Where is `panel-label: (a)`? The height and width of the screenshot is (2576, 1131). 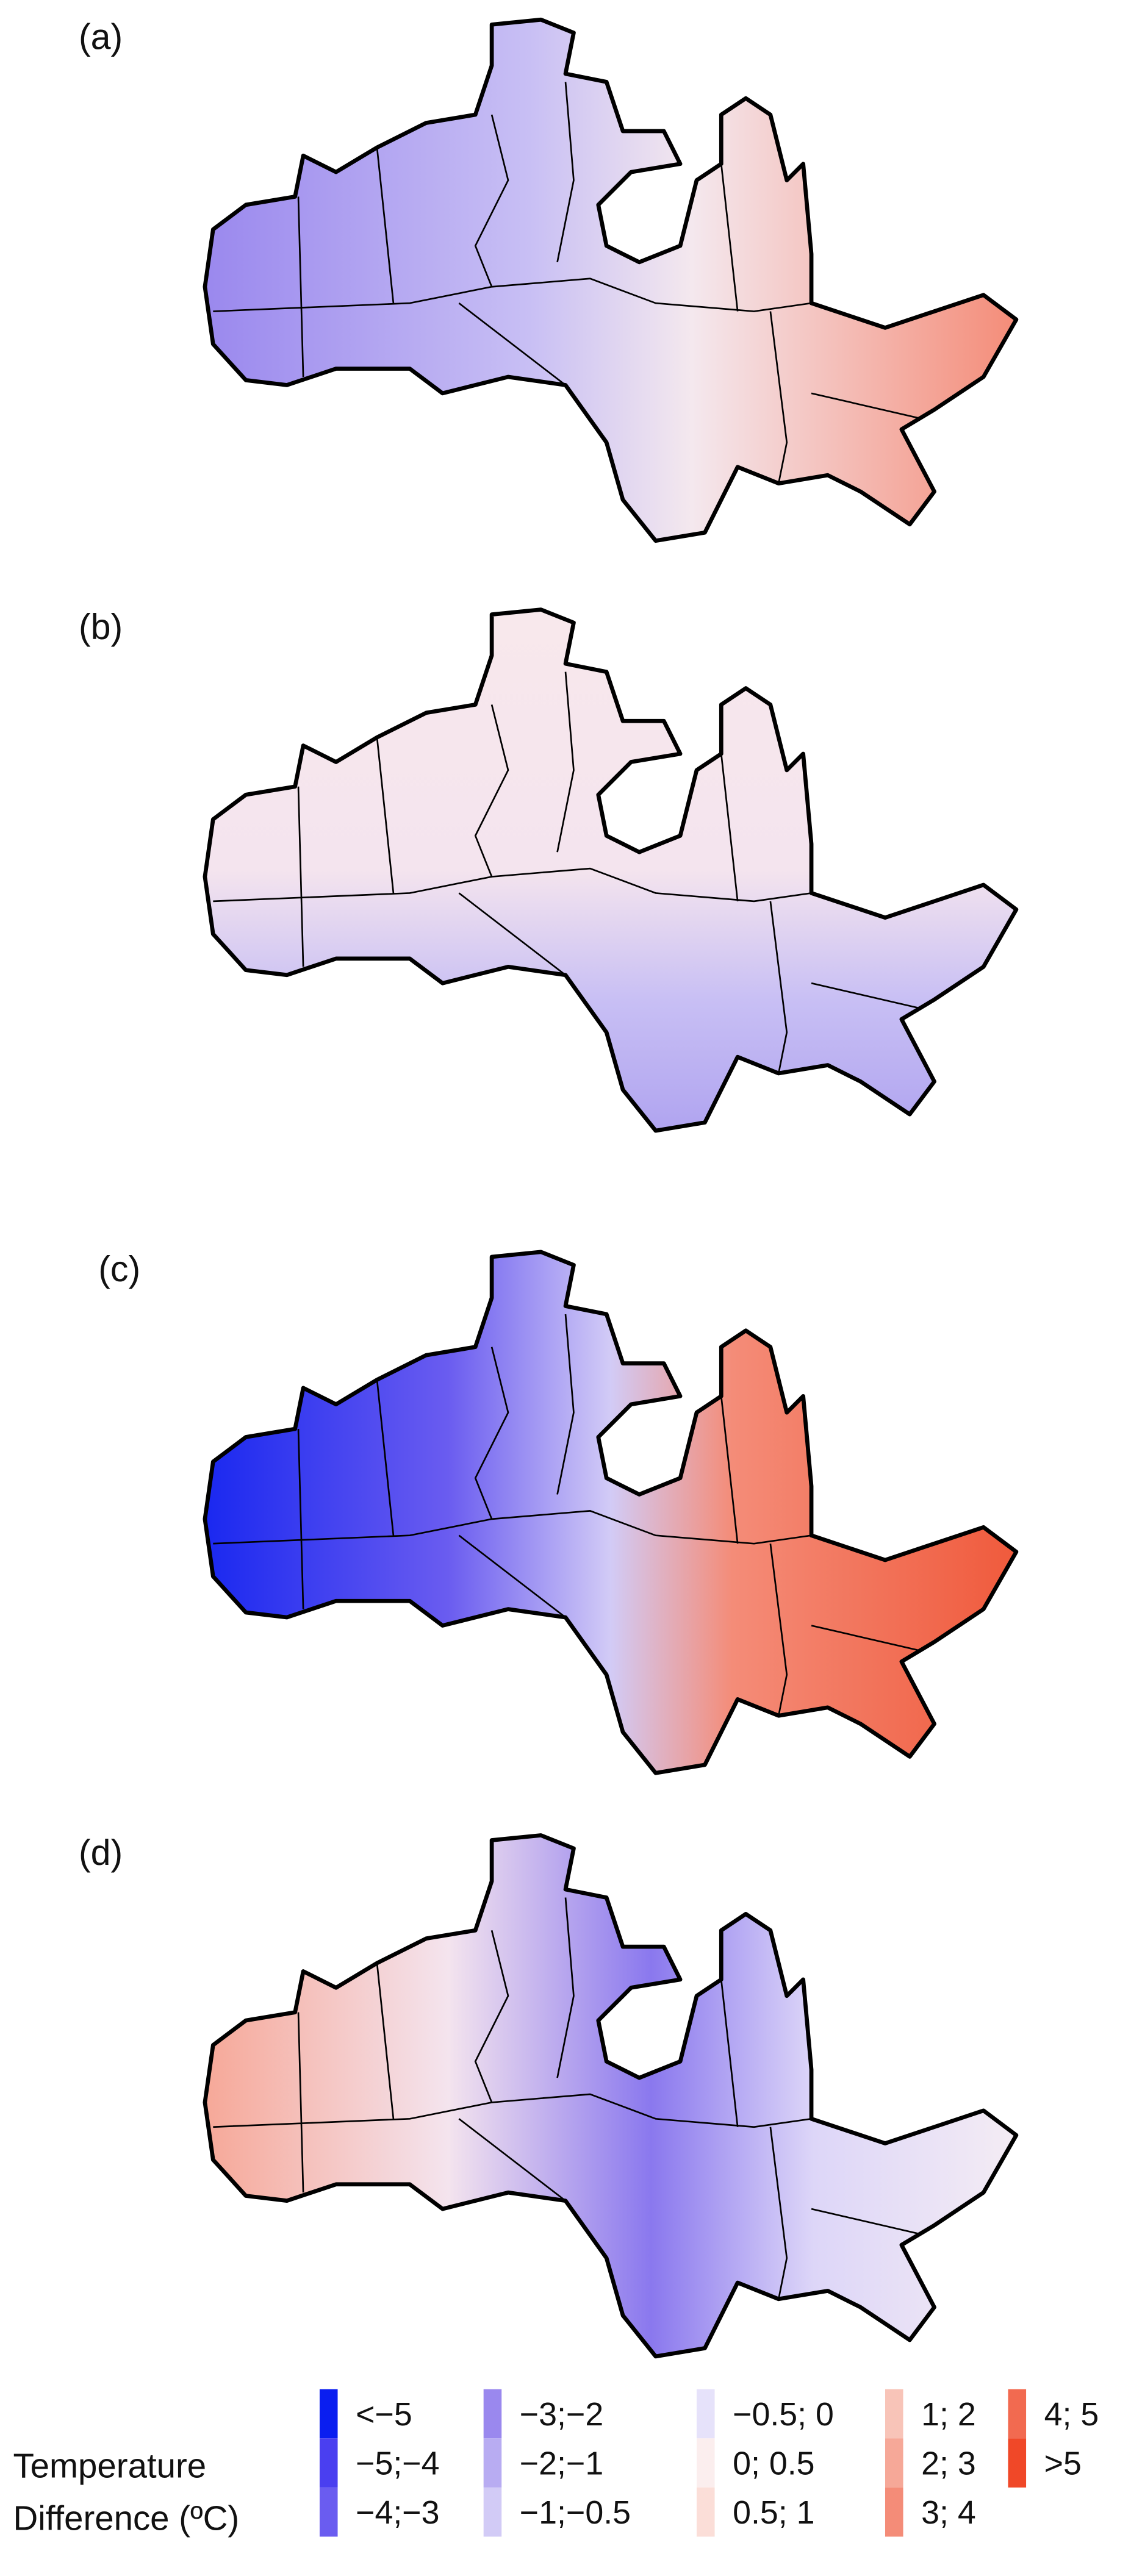
panel-label: (a) is located at coordinates (101, 36).